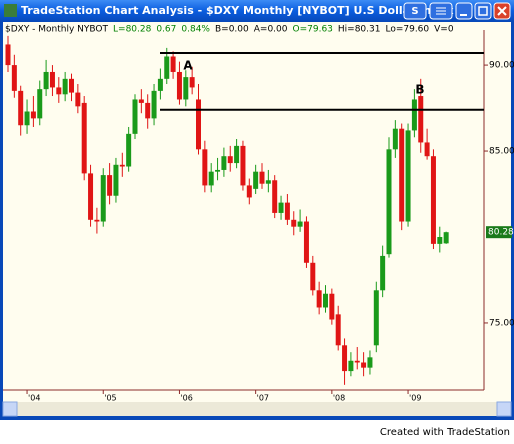 The width and height of the screenshot is (514, 444). I want to click on scroll-right, so click(504, 409).